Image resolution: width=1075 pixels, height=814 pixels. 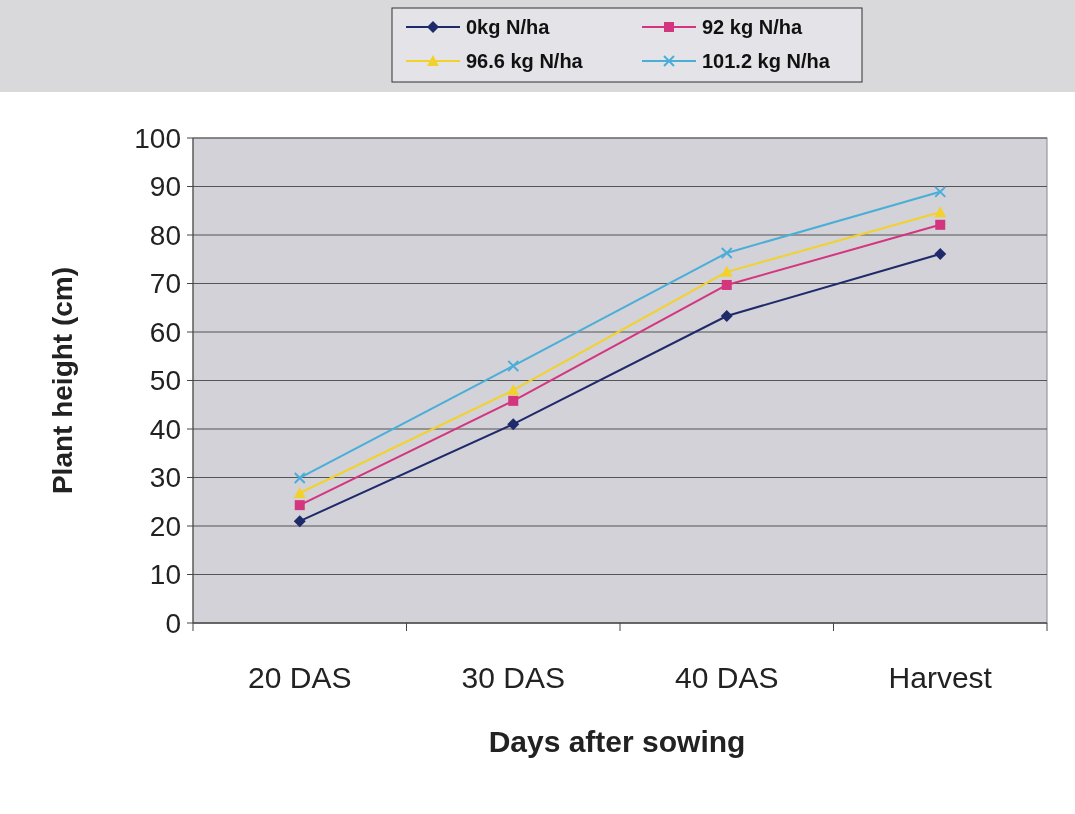 I want to click on legend-label: 0kg N/ha, so click(x=508, y=27).